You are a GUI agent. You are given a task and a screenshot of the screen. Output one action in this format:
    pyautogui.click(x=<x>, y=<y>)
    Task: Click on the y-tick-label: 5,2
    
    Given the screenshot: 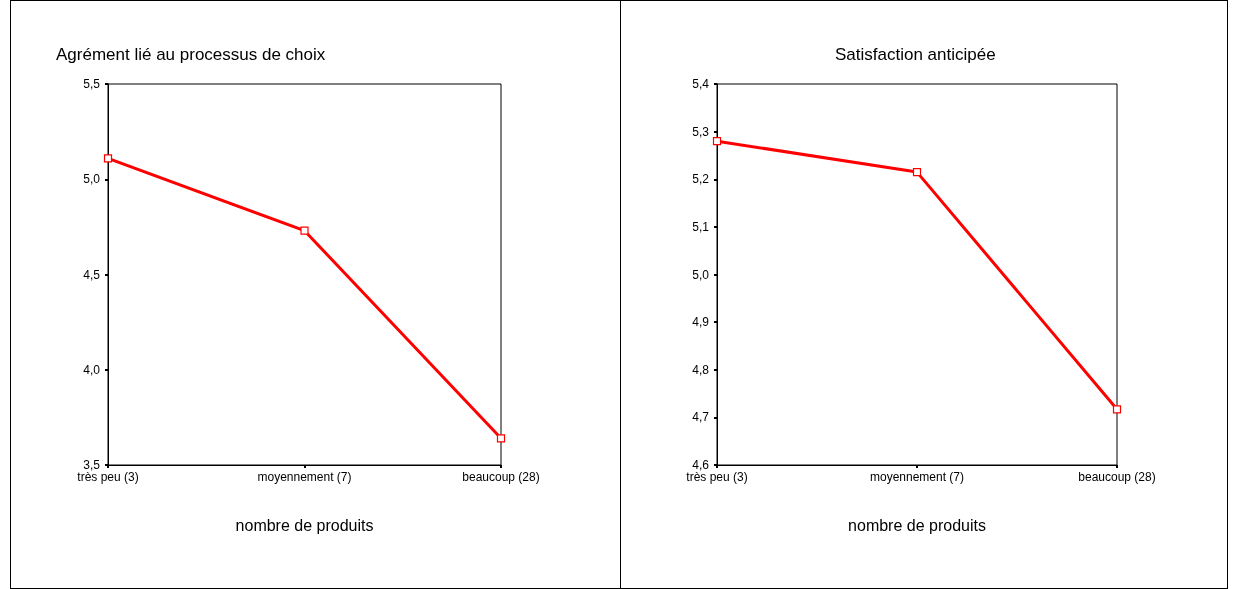 What is the action you would take?
    pyautogui.click(x=701, y=179)
    